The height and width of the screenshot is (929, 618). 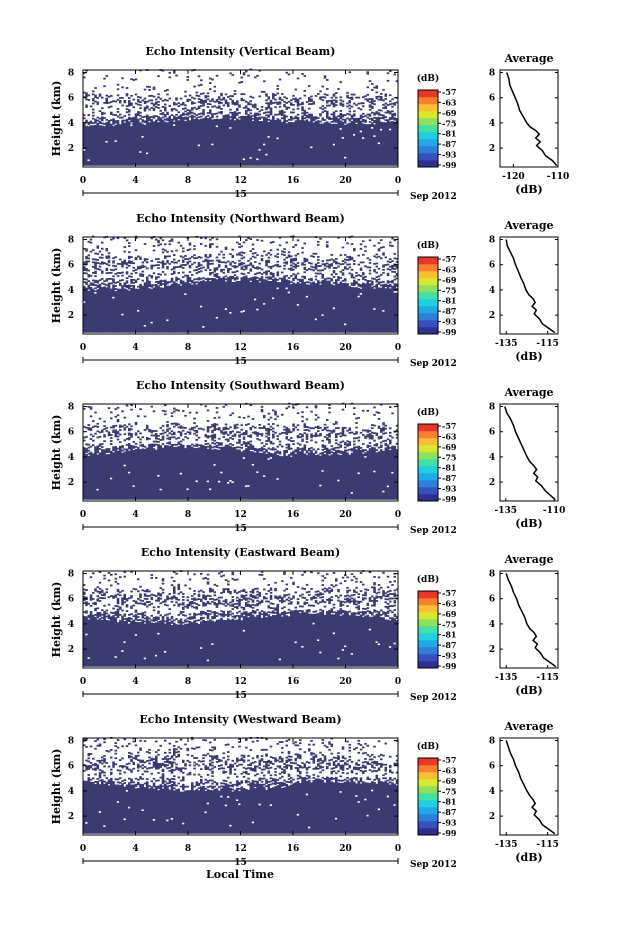 What do you see at coordinates (528, 225) in the screenshot?
I see `average-title: Average` at bounding box center [528, 225].